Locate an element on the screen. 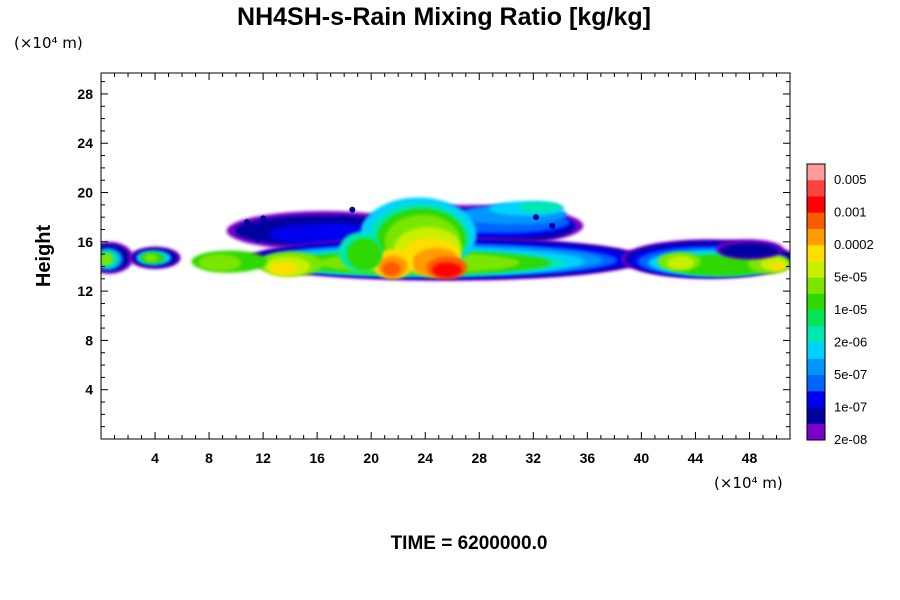 This screenshot has width=900, height=600. x-tick-label: 24 is located at coordinates (425, 458).